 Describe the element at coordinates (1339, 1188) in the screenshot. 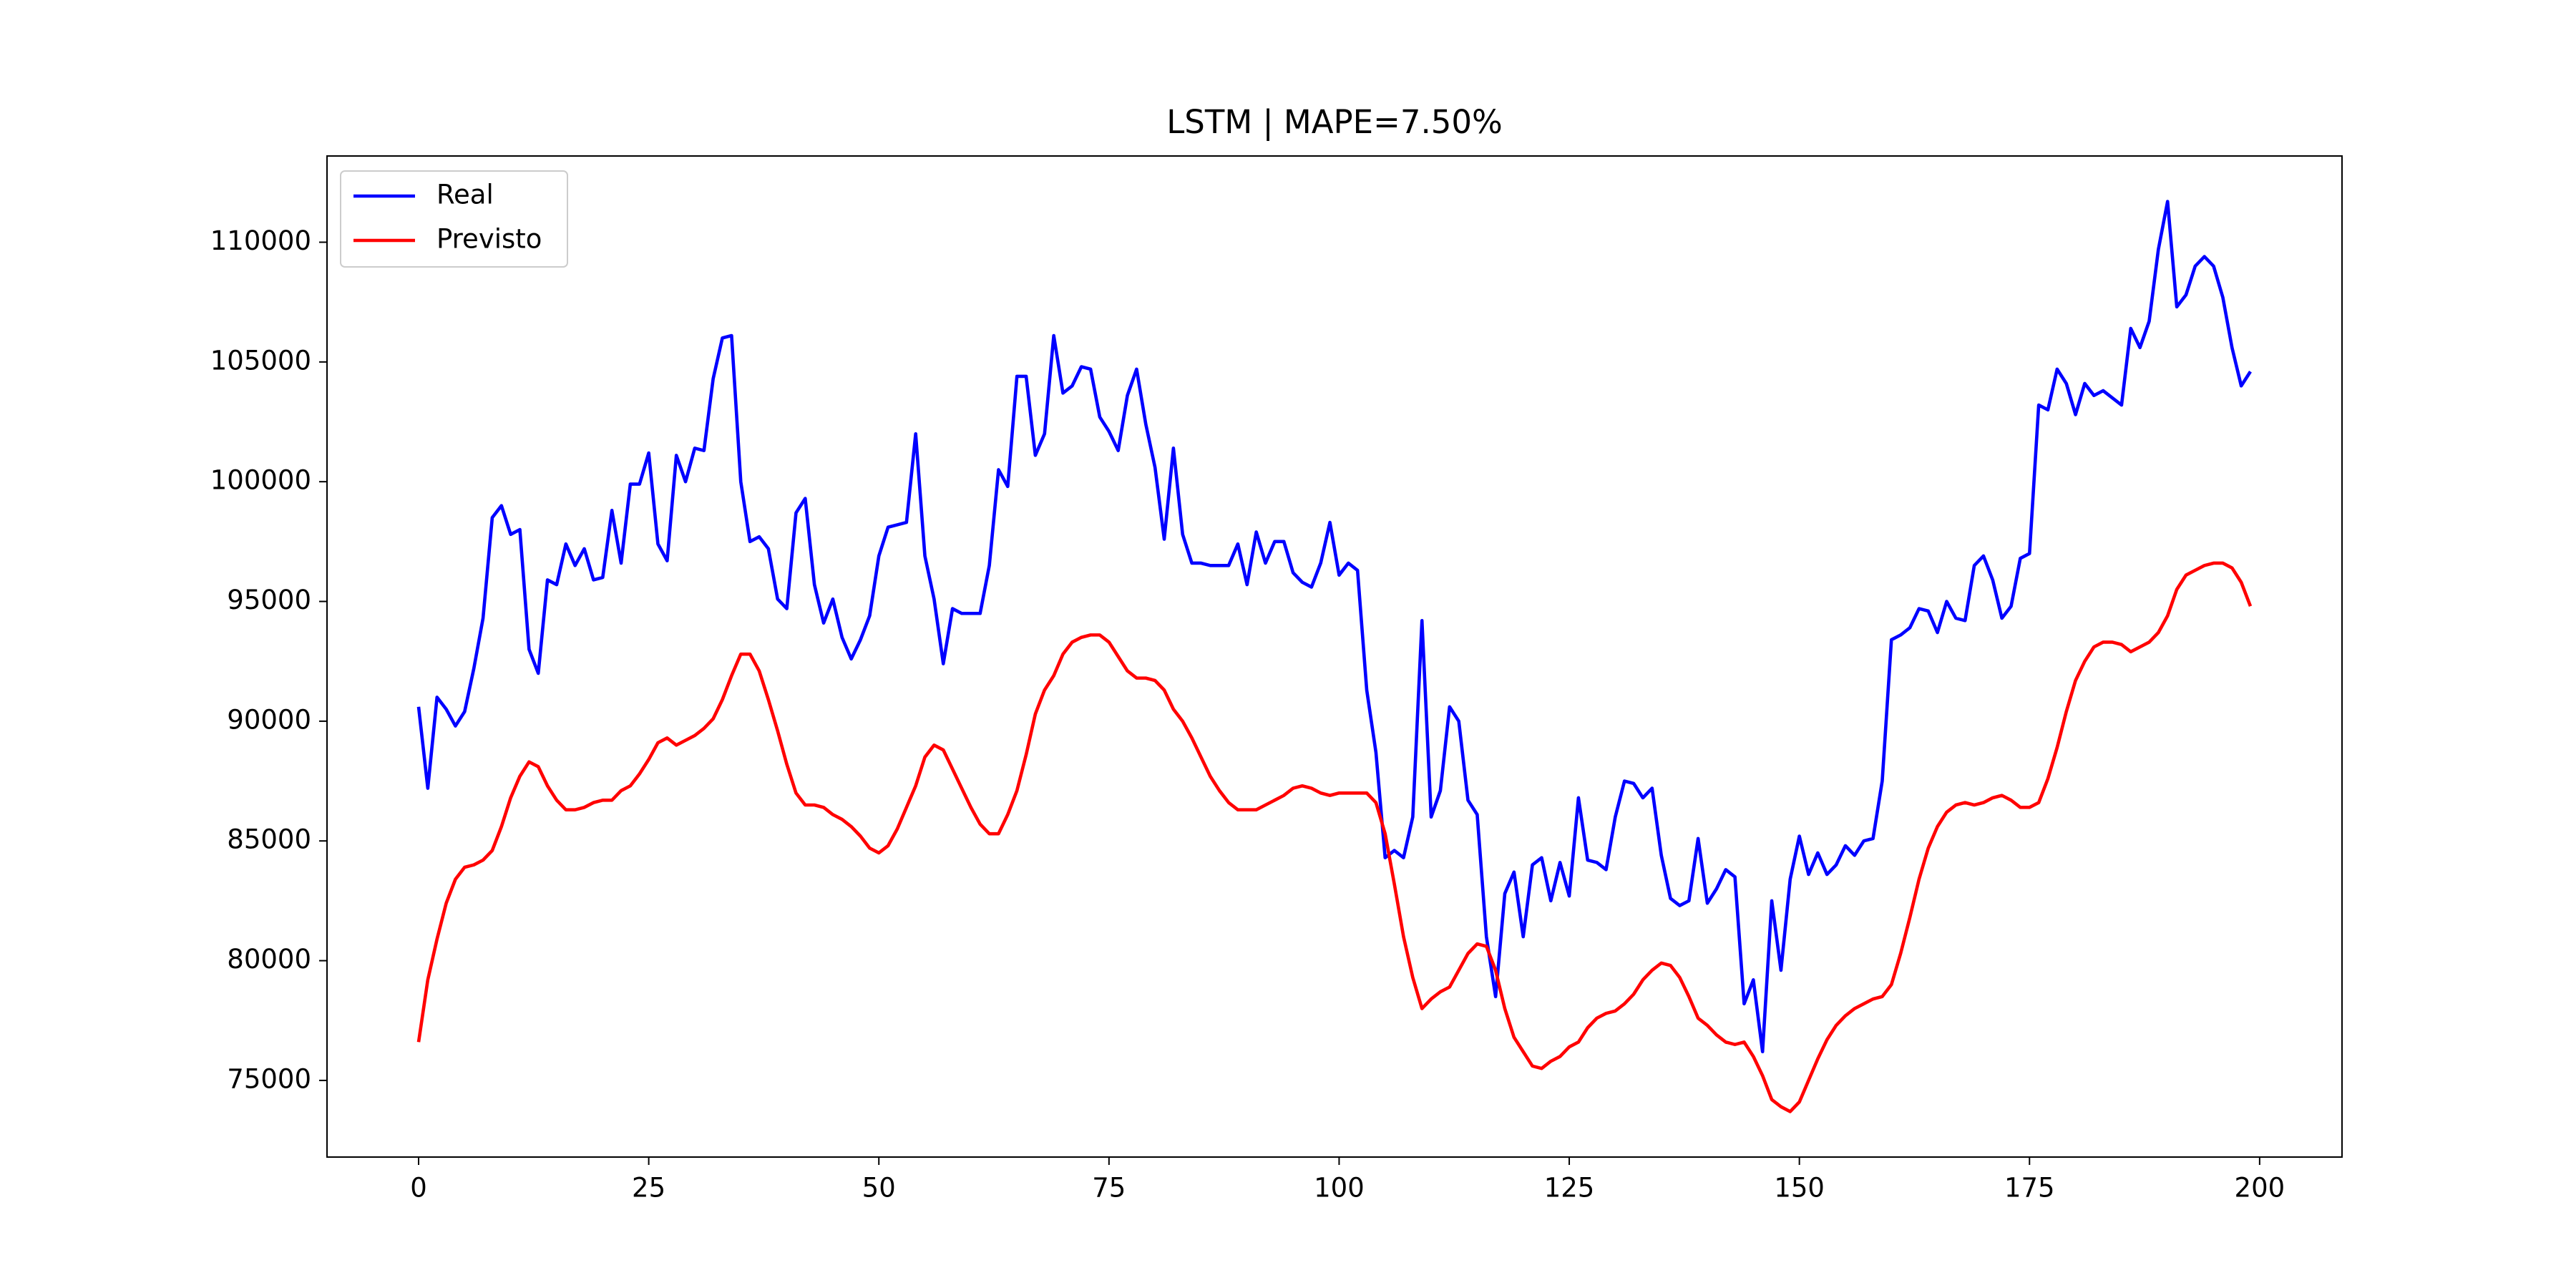

I see `x-tick-label: 100` at that location.